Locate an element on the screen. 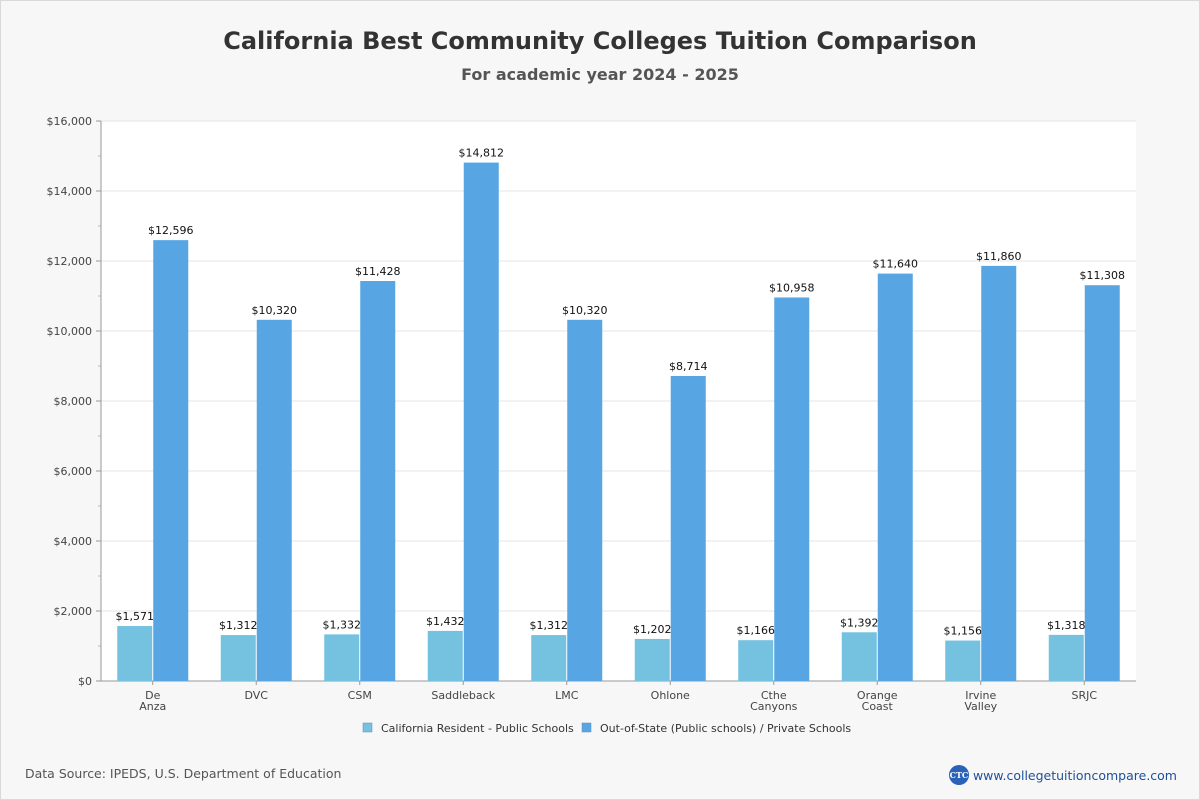 The height and width of the screenshot is (800, 1200). y-tick-label: $12,000 is located at coordinates (70, 261).